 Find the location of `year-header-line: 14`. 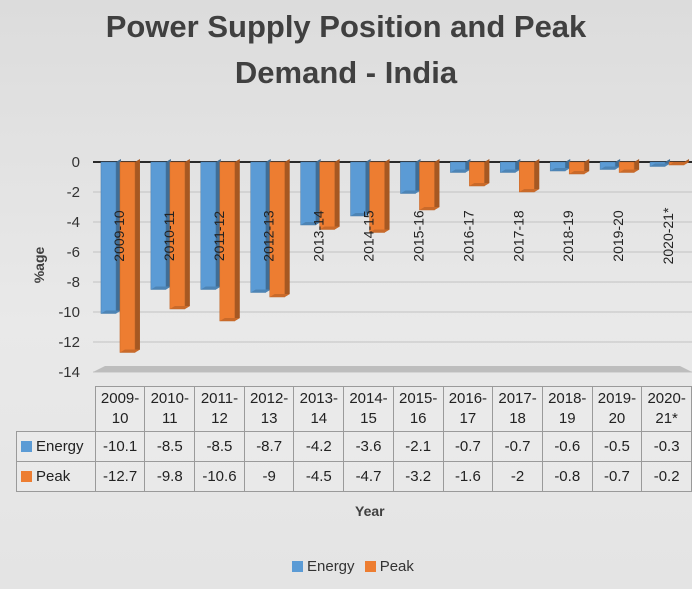

year-header-line: 14 is located at coordinates (319, 418).